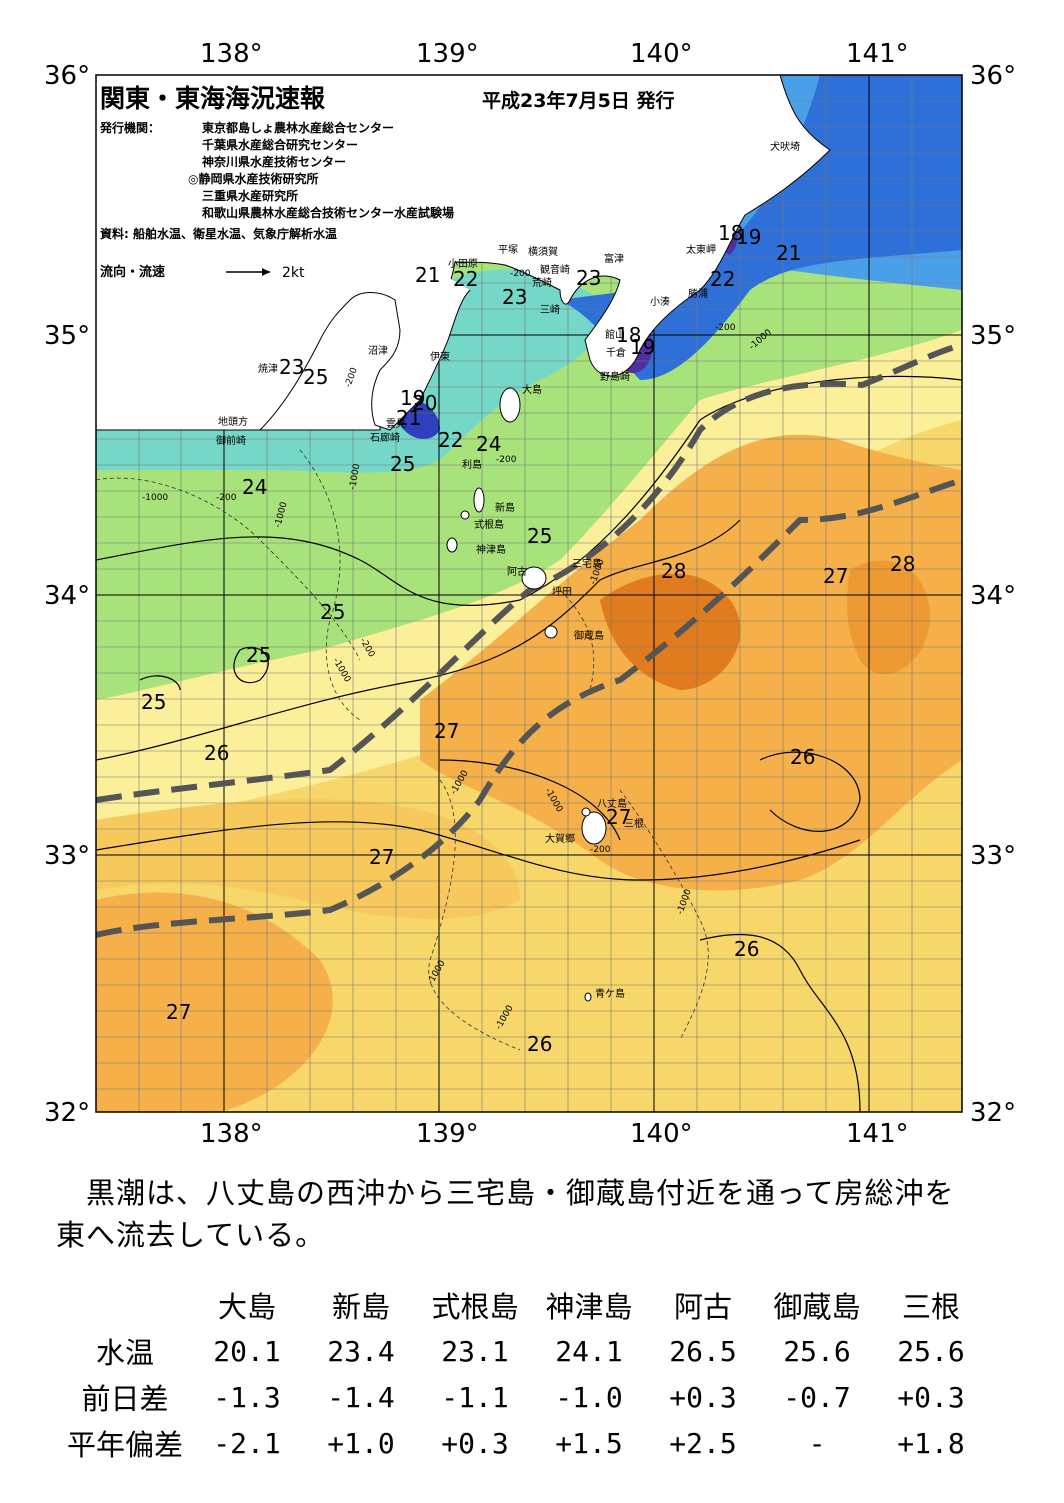 This screenshot has height=1503, width=1064. What do you see at coordinates (465, 279) in the screenshot?
I see `isotherm-label: 22` at bounding box center [465, 279].